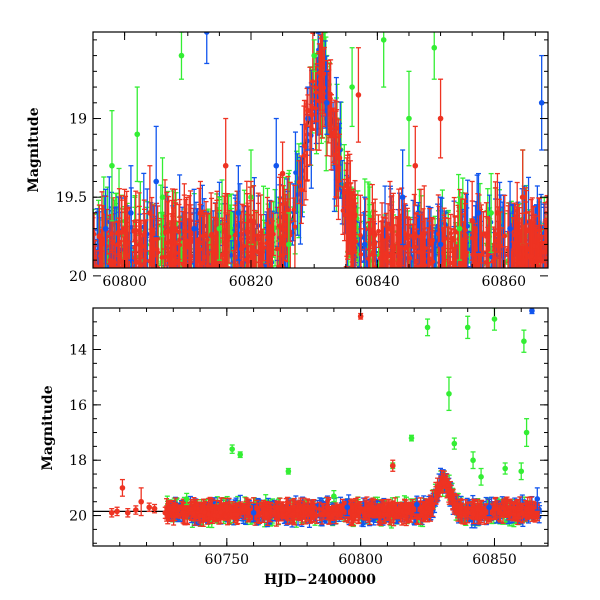  I want to click on bottom-xtick-label: 60800, so click(360, 560).